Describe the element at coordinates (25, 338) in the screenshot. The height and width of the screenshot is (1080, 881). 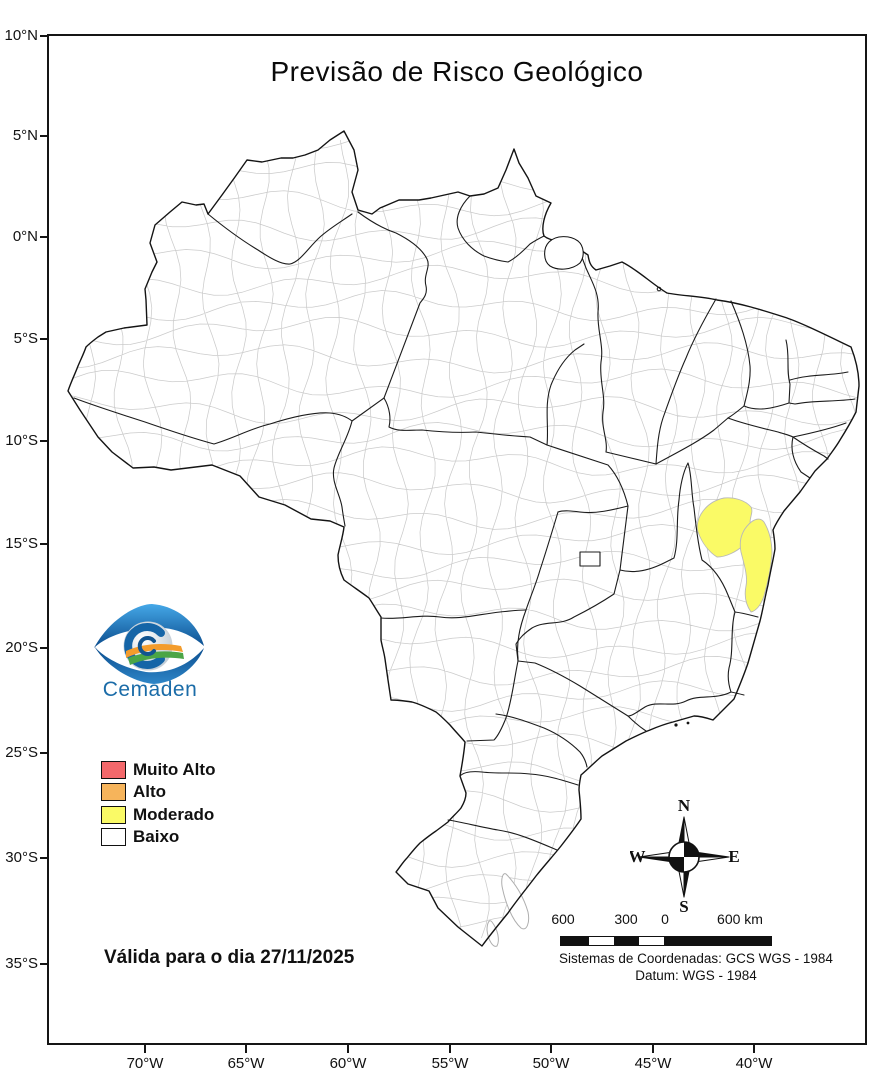
I see `lat-tick-label: 5°S` at that location.